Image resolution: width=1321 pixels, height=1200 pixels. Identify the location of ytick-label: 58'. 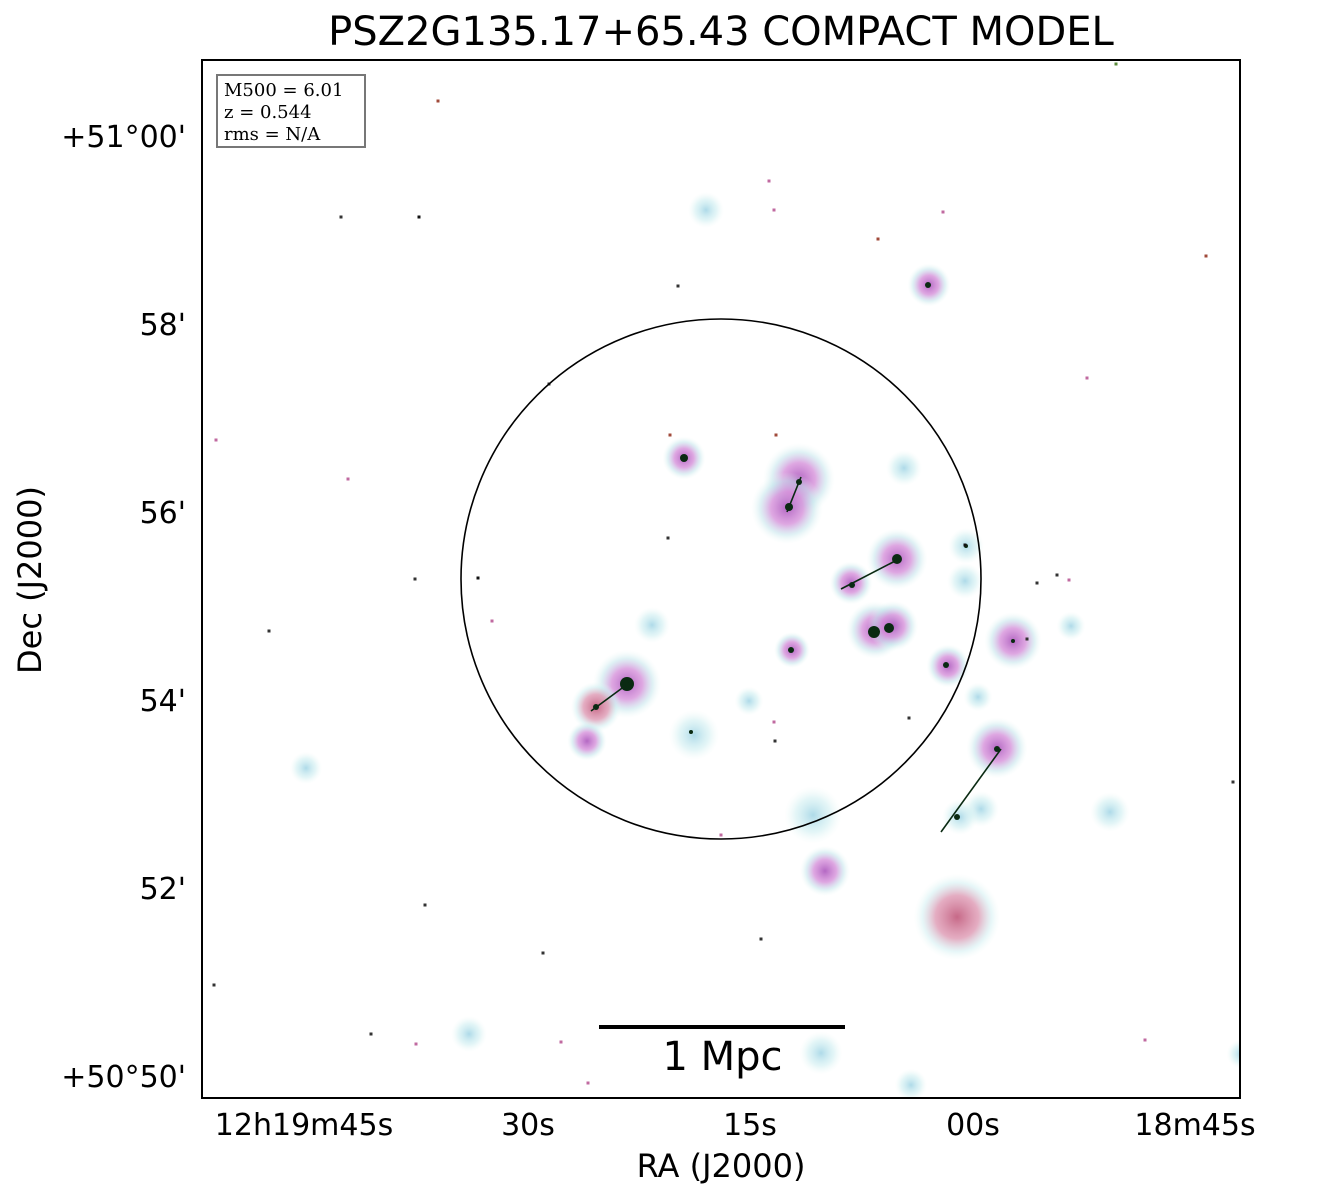
(162, 325).